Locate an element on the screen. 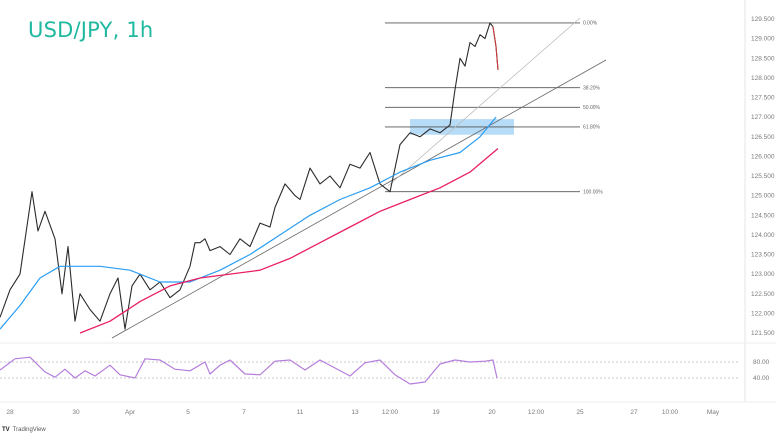 The width and height of the screenshot is (776, 440). fib-diagonal-line is located at coordinates (484, 102).